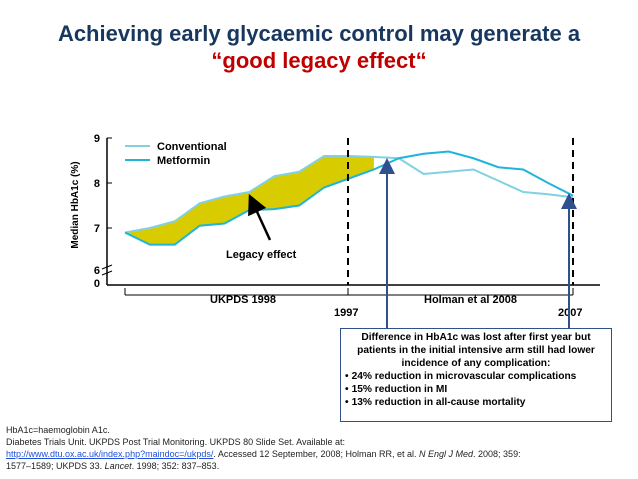 This screenshot has height=479, width=638. What do you see at coordinates (97, 229) in the screenshot?
I see `y-tick-7: 7` at bounding box center [97, 229].